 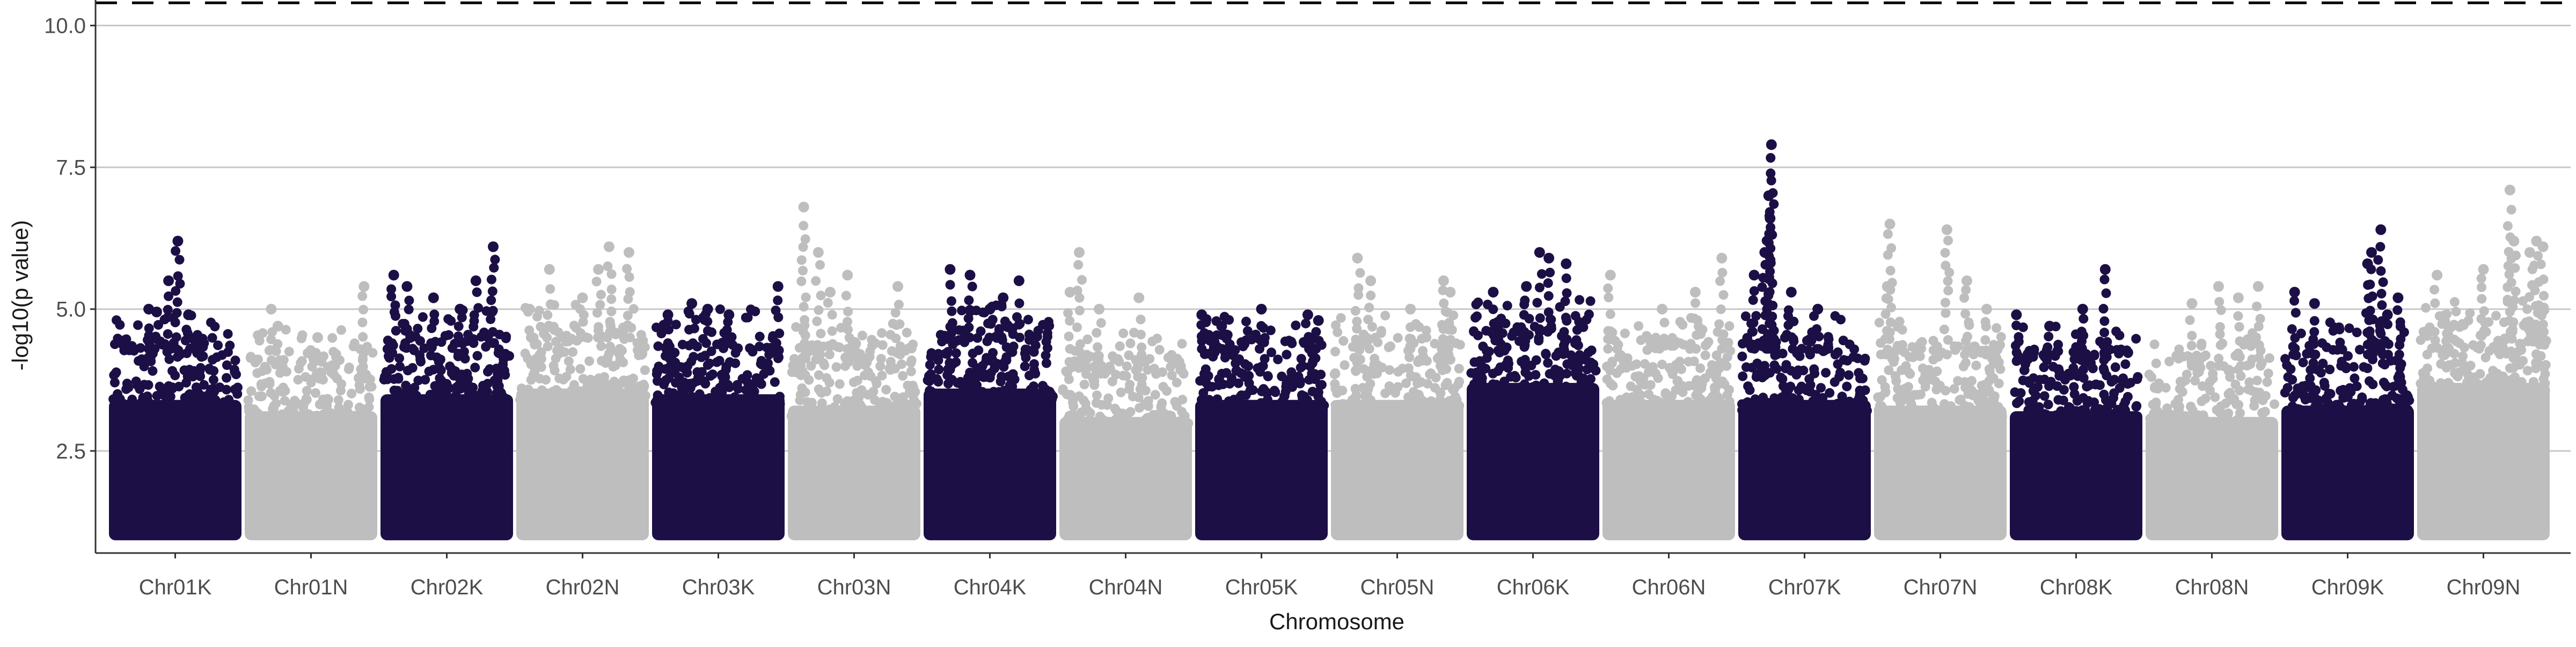 I want to click on y-tick-label: 7.5, so click(x=71, y=168).